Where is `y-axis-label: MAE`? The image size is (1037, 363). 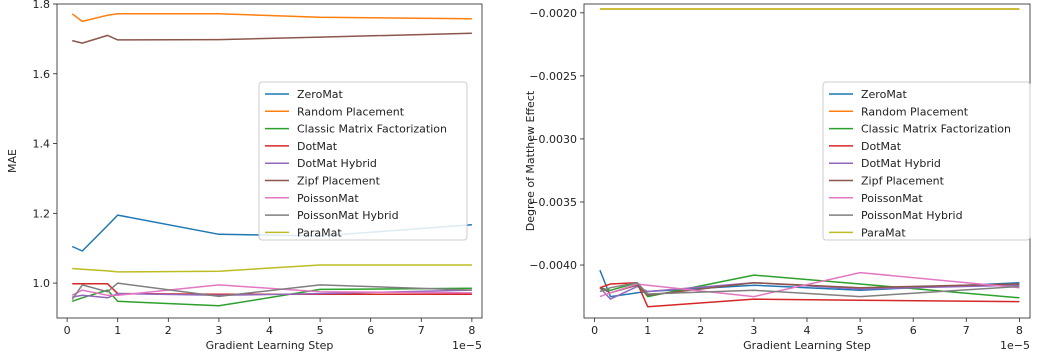 y-axis-label: MAE is located at coordinates (12, 161).